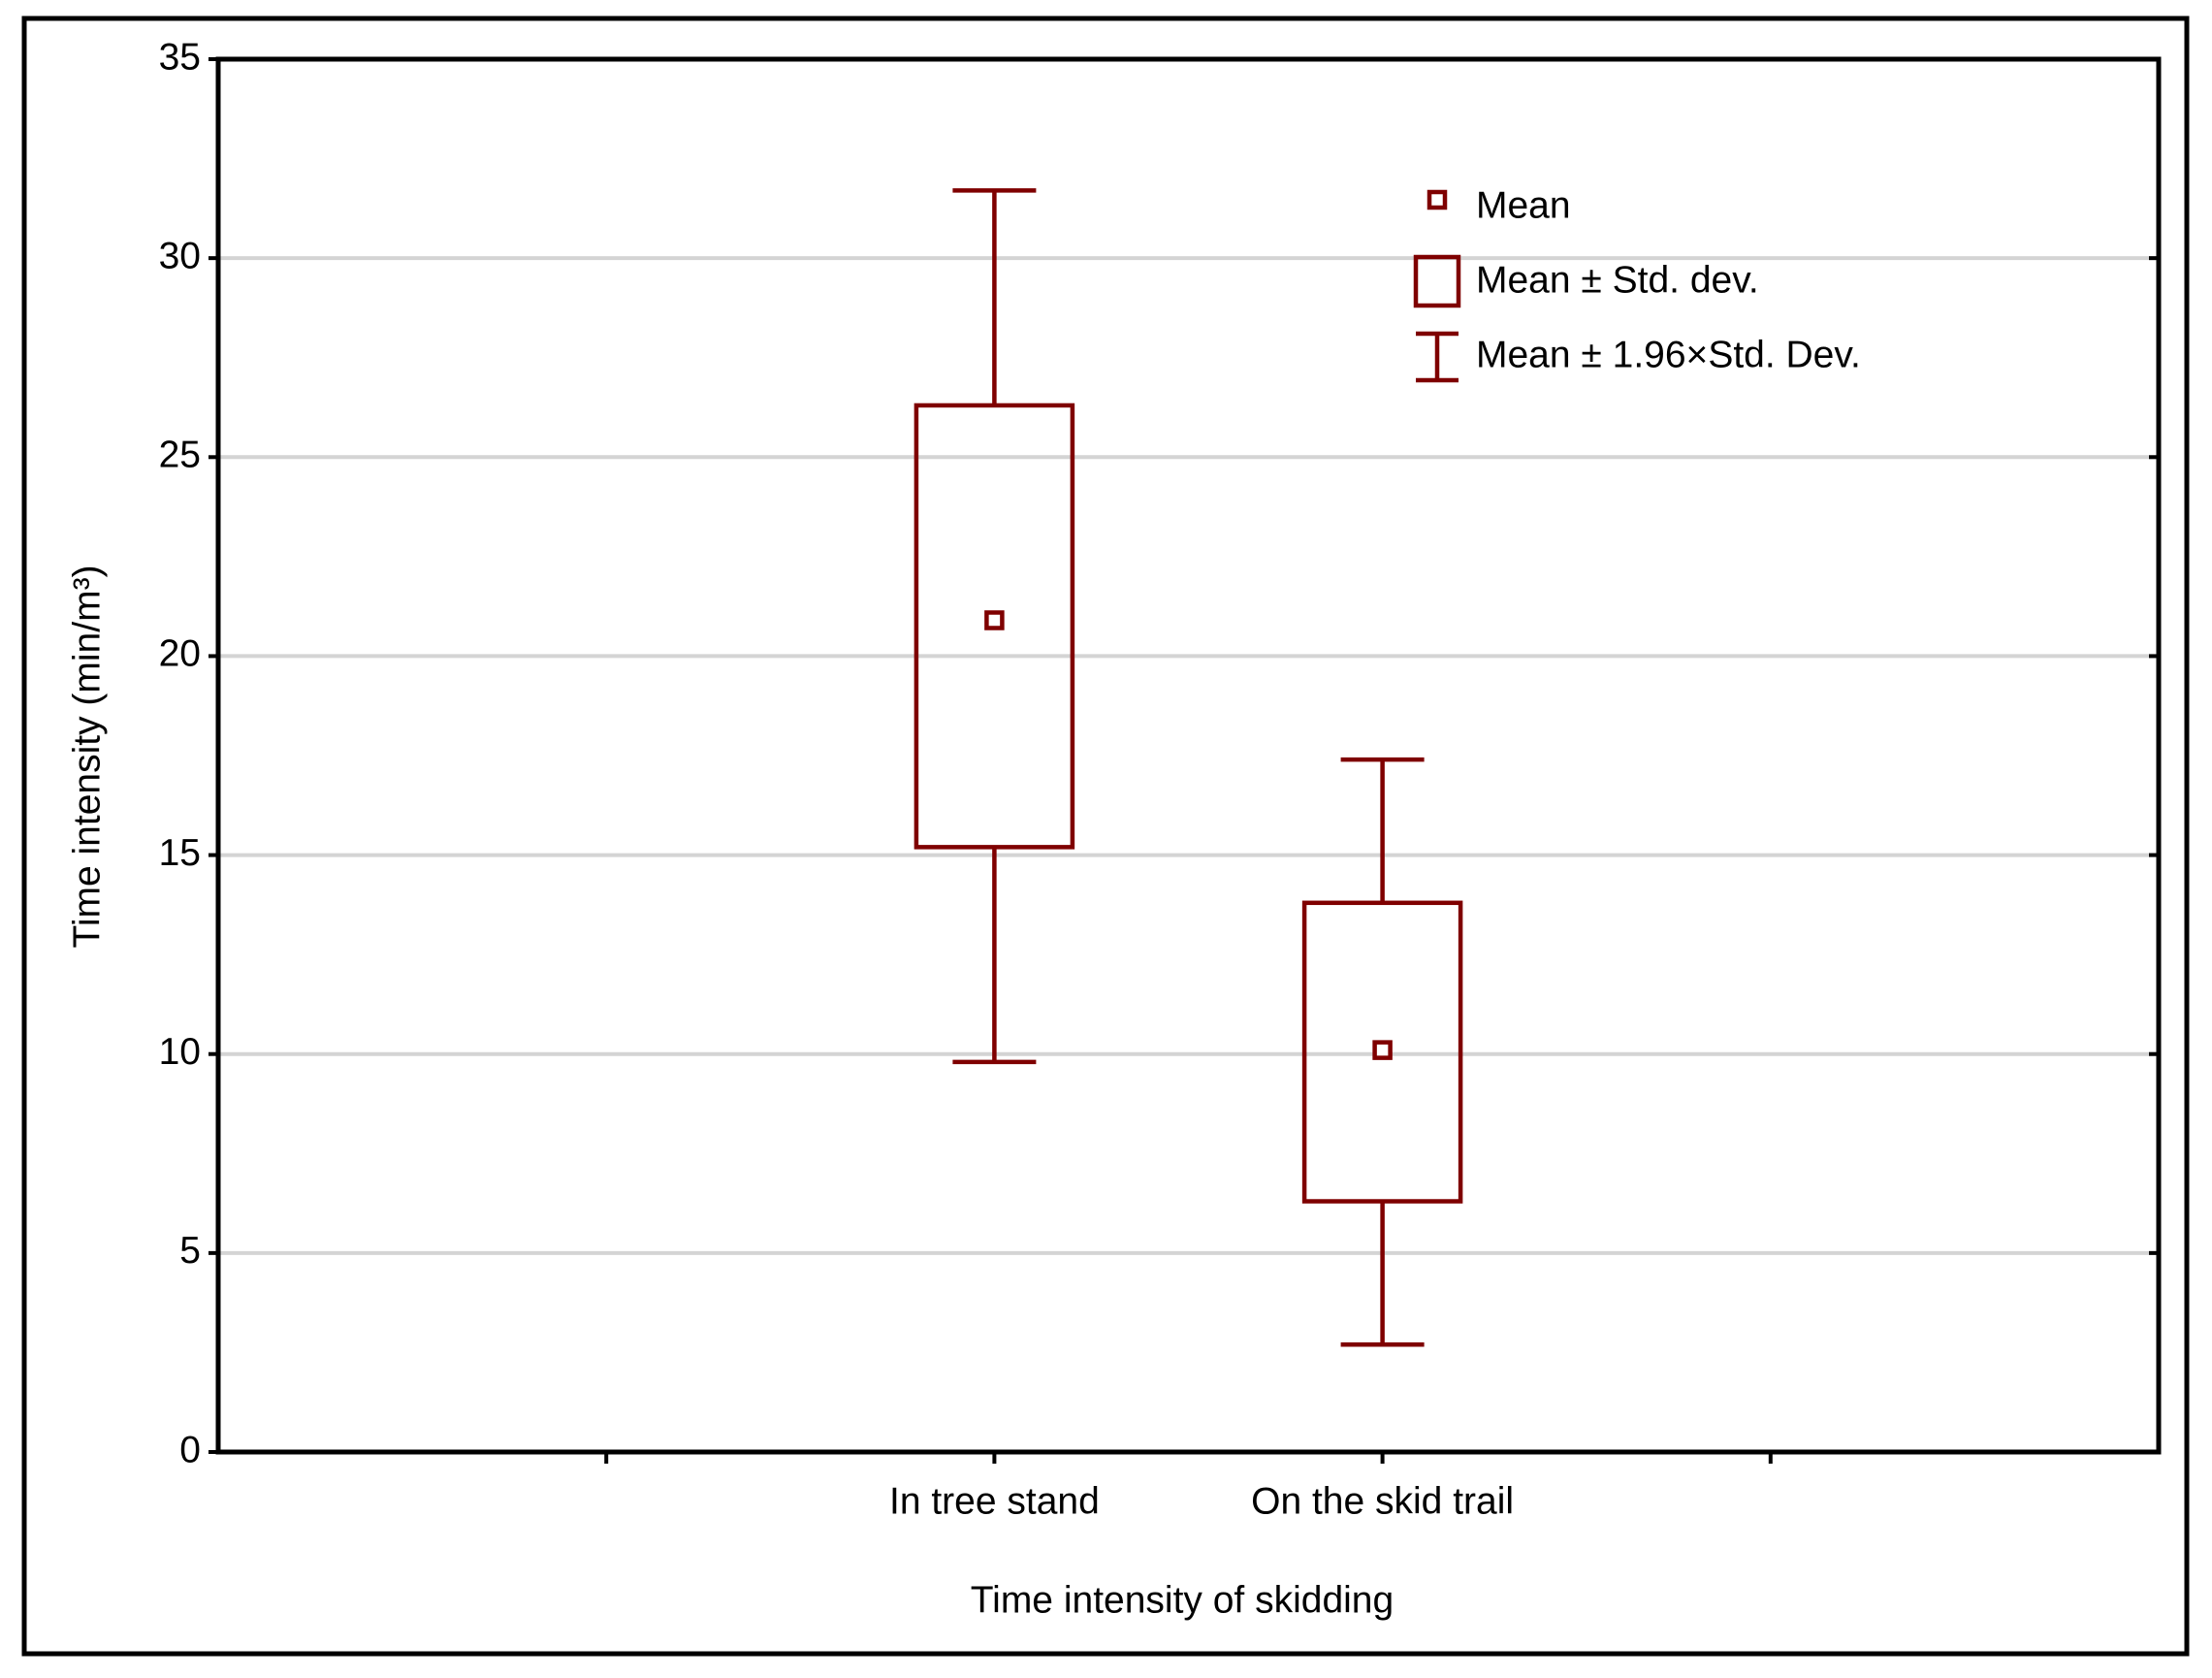 This screenshot has height=1678, width=2212. What do you see at coordinates (180, 57) in the screenshot?
I see `y-tick-label: 35` at bounding box center [180, 57].